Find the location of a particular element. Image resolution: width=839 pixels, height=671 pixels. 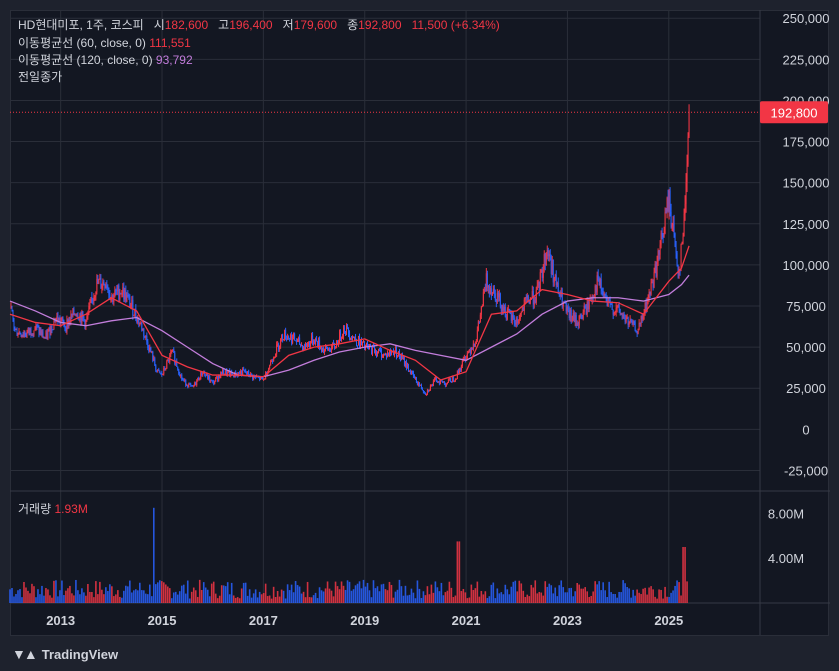

legend-volume-row: 거래량 1.93M is located at coordinates (53, 509).